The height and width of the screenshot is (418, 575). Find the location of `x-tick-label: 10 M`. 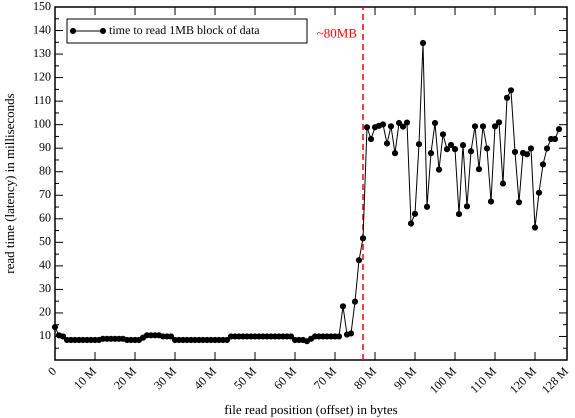

x-tick-label: 10 M is located at coordinates (85, 378).